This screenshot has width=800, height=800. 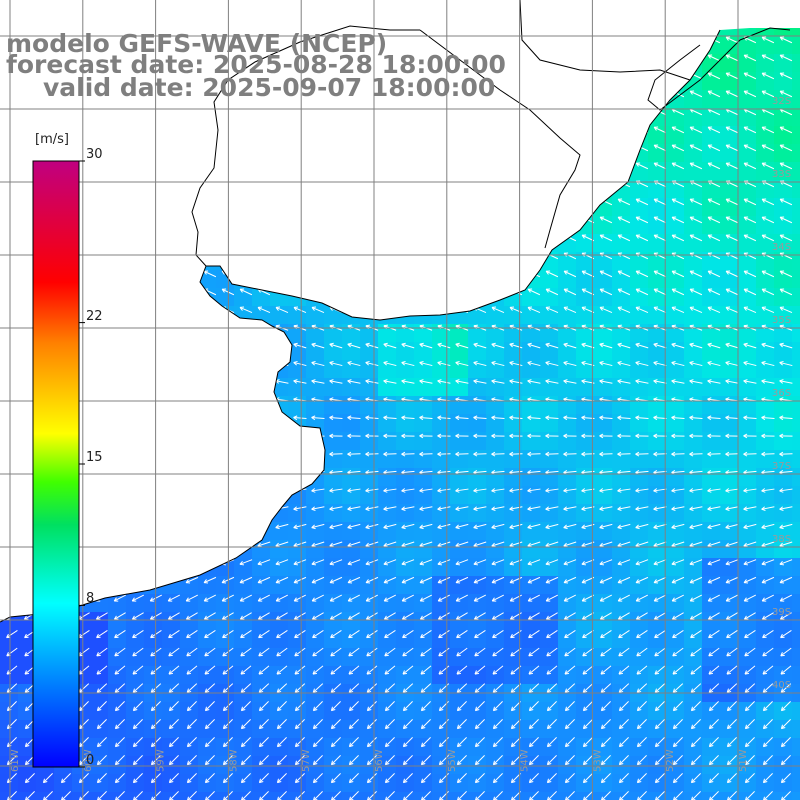 What do you see at coordinates (306, 760) in the screenshot?
I see `lon-label: 57W` at bounding box center [306, 760].